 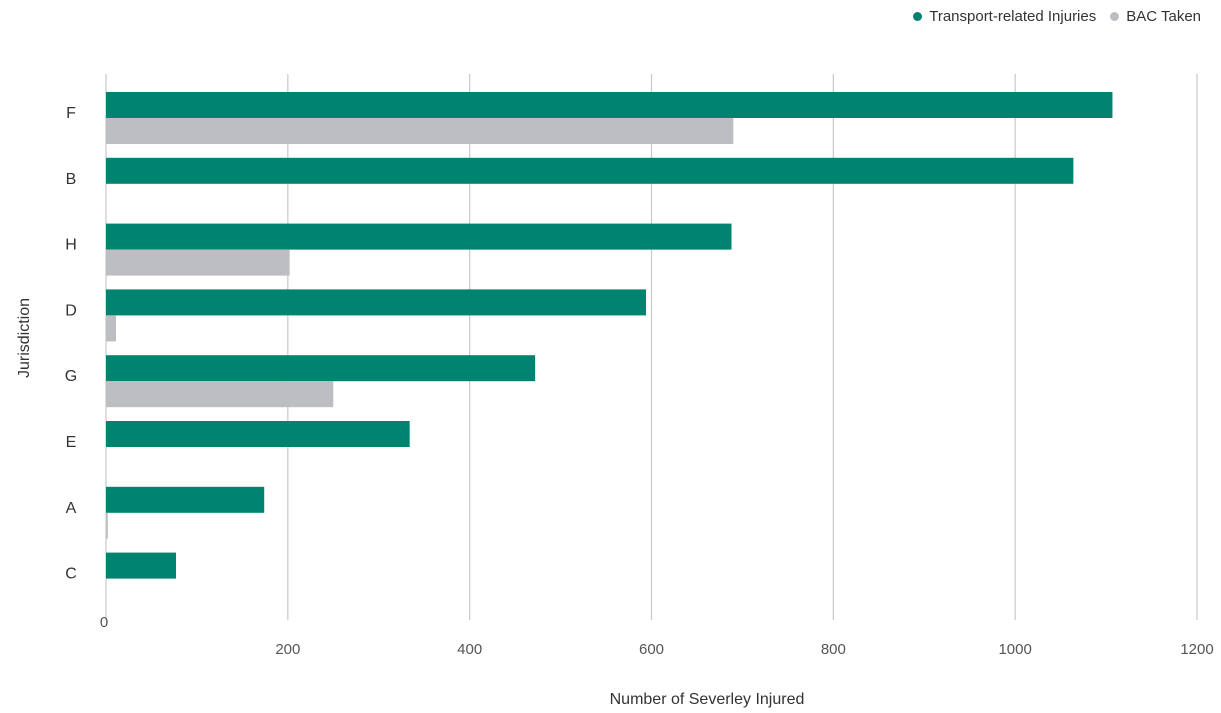 I want to click on y-tick-label-D: D, so click(x=71, y=310).